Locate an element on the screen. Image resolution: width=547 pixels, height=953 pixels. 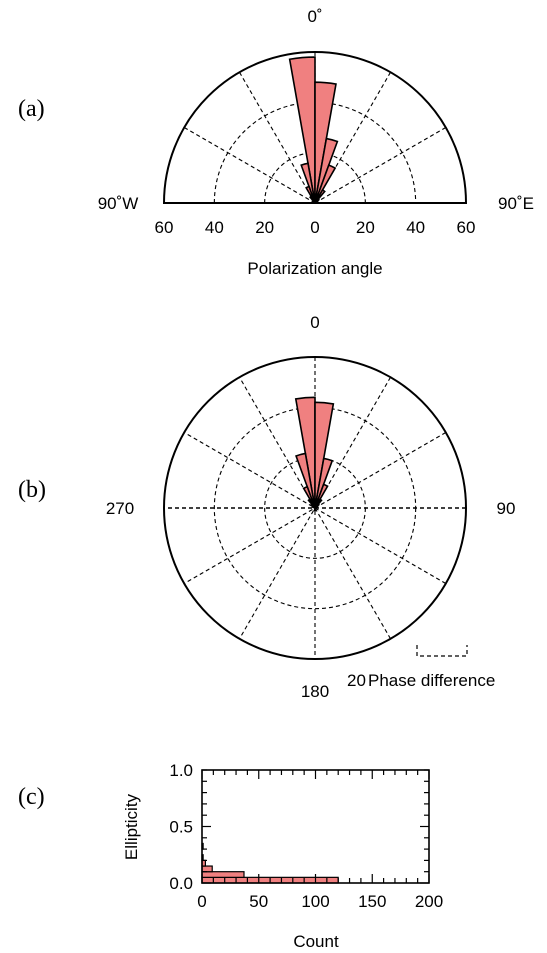
x-tick-label: 200 is located at coordinates (429, 901).